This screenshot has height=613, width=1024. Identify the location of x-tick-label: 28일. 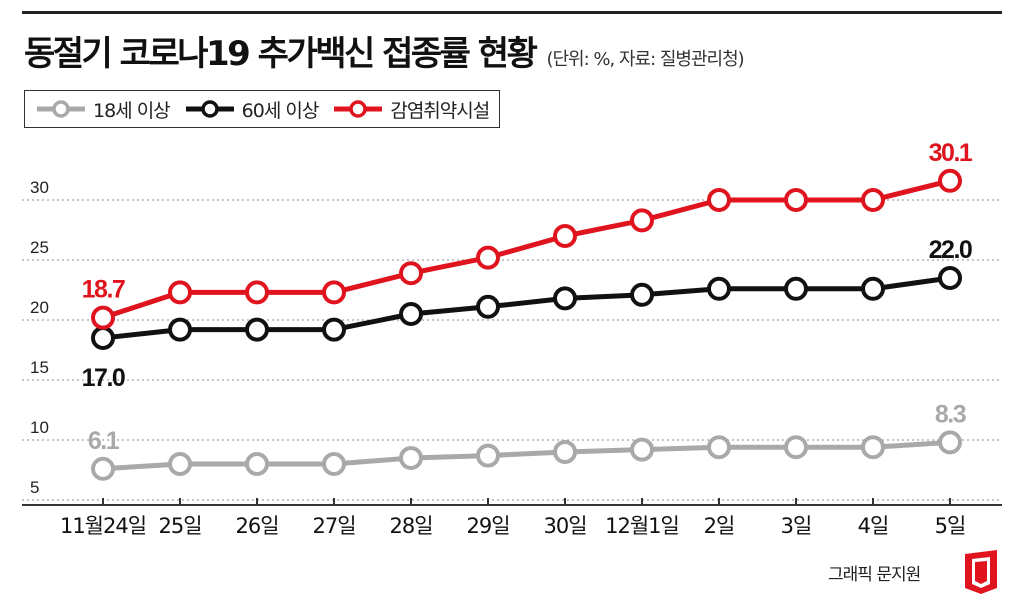
(410, 526).